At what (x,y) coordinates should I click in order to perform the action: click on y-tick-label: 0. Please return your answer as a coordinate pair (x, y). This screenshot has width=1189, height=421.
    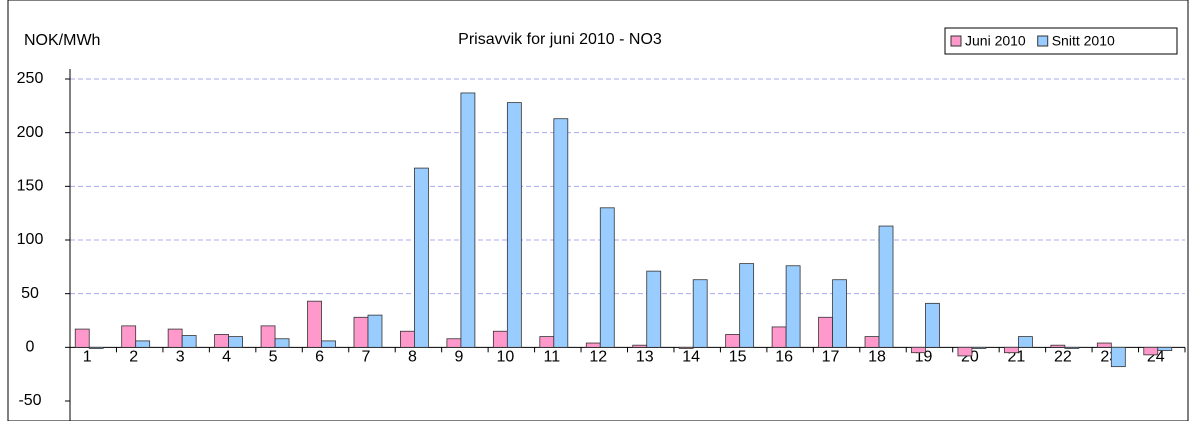
    Looking at the image, I should click on (30, 347).